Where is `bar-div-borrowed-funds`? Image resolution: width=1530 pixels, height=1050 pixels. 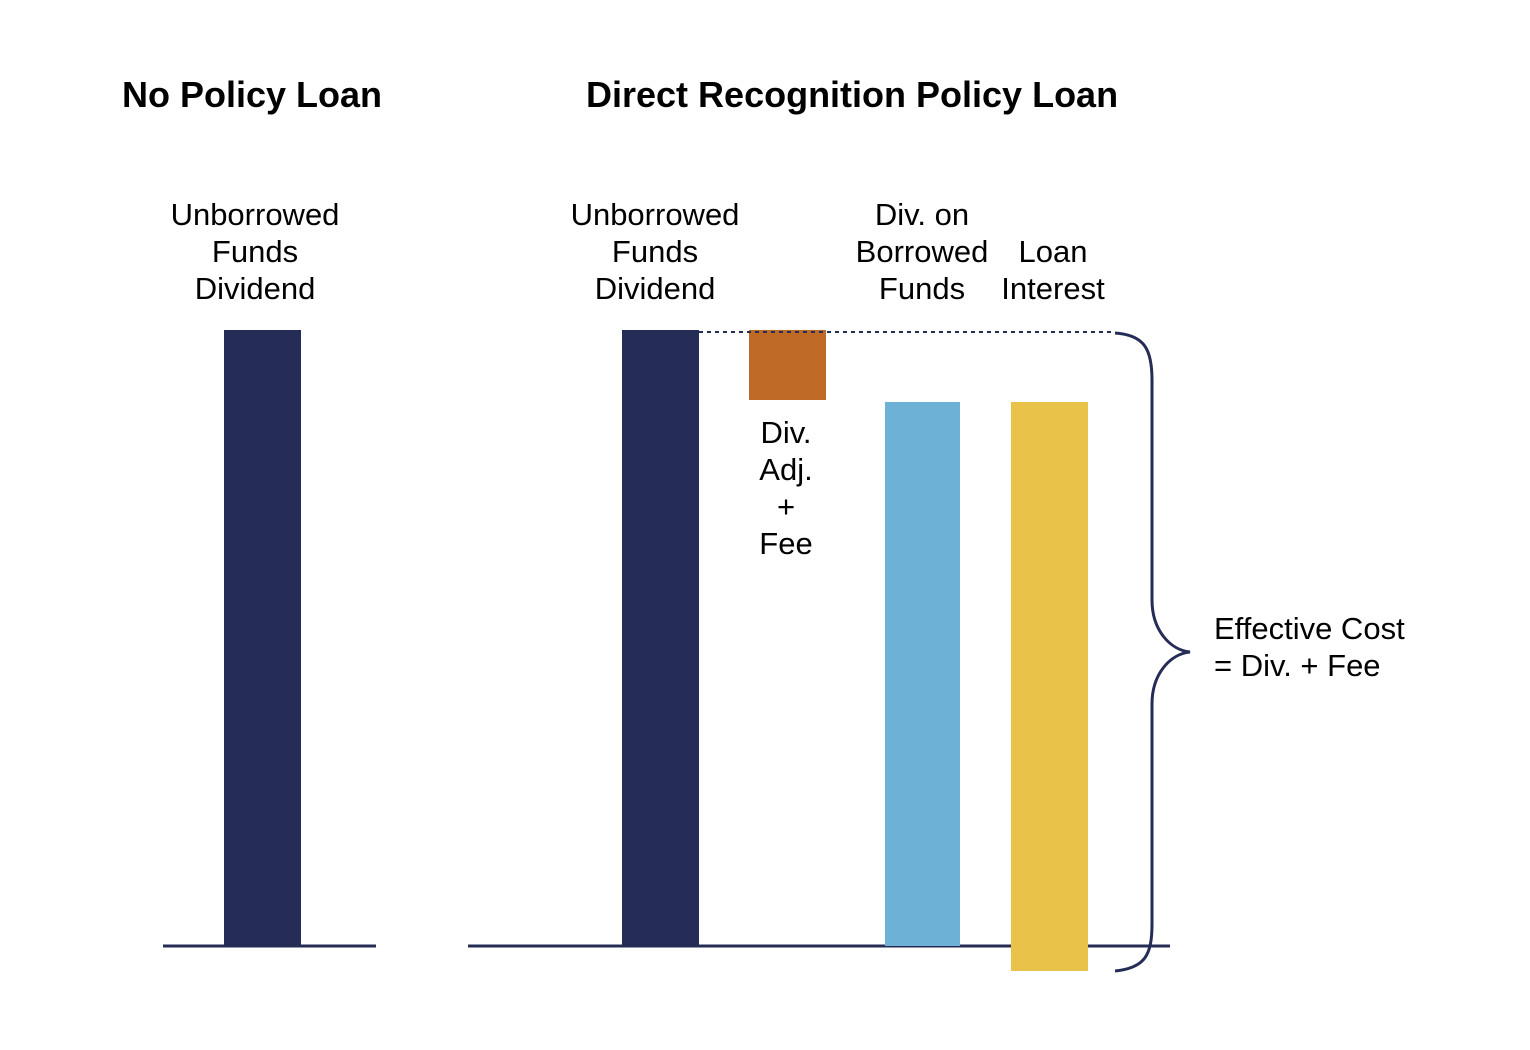
bar-div-borrowed-funds is located at coordinates (922, 674).